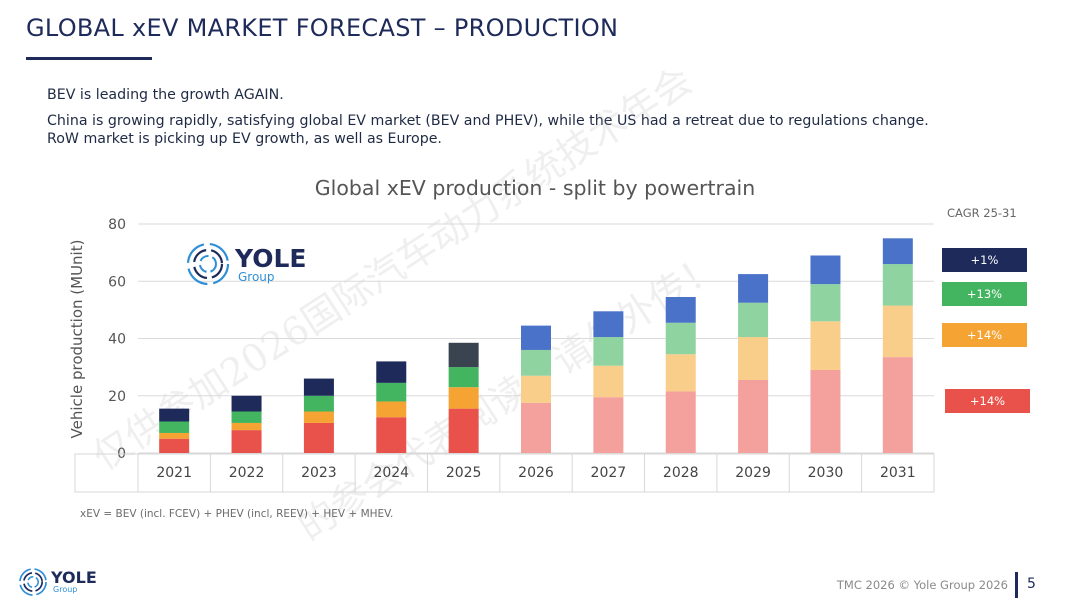  I want to click on x-tick-label: 2024, so click(391, 473).